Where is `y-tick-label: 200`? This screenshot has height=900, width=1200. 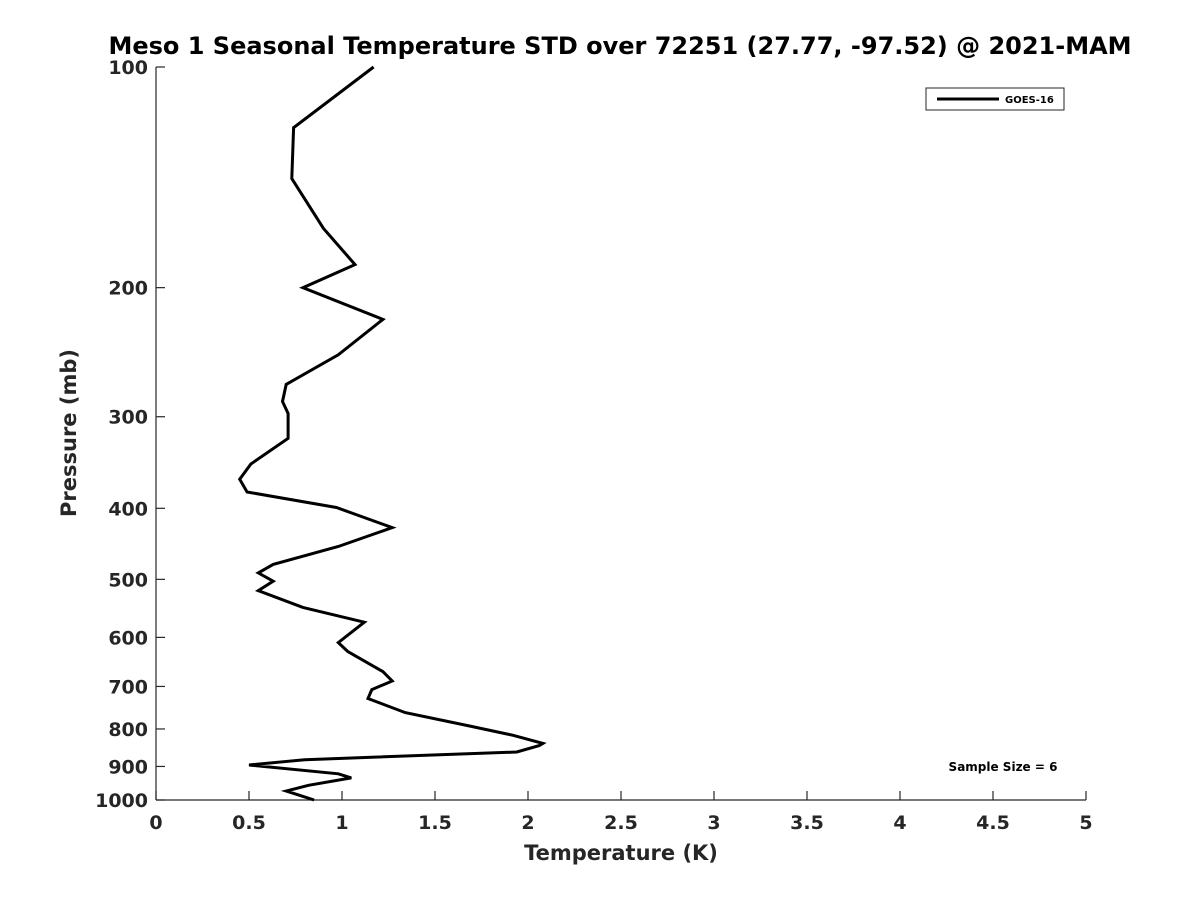 y-tick-label: 200 is located at coordinates (128, 289).